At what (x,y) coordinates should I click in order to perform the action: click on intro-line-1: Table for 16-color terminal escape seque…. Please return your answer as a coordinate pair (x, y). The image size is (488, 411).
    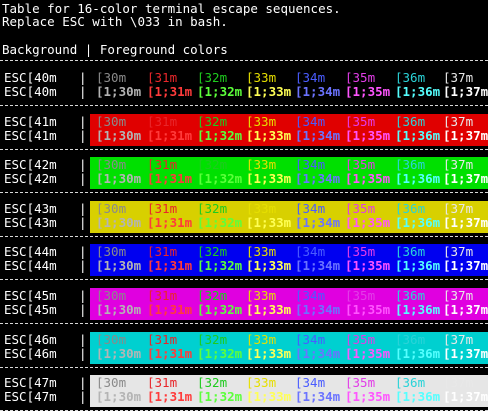
    Looking at the image, I should click on (171, 8).